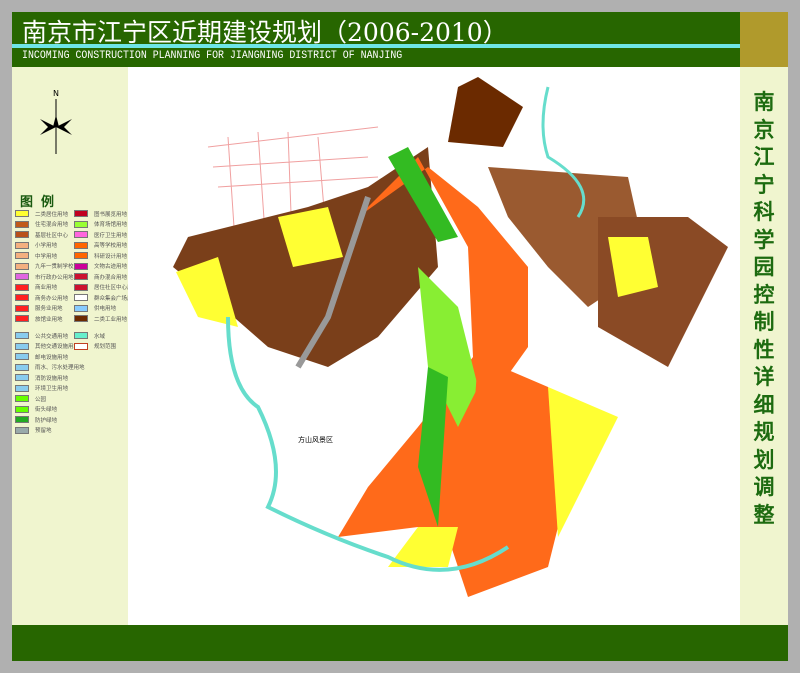  What do you see at coordinates (47, 346) in the screenshot?
I see `legend-item: 其他交通设施用地` at bounding box center [47, 346].